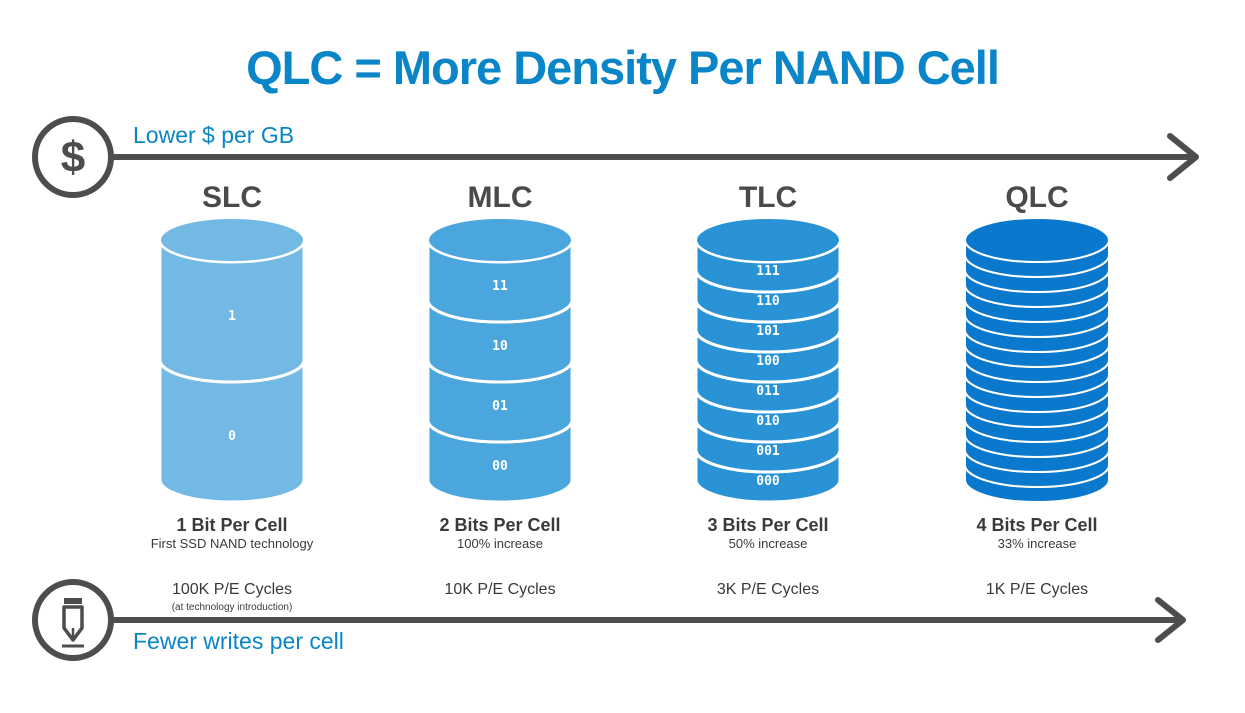 The image size is (1245, 713). I want to click on slc-cycles: 100K P/E Cycles, so click(232, 589).